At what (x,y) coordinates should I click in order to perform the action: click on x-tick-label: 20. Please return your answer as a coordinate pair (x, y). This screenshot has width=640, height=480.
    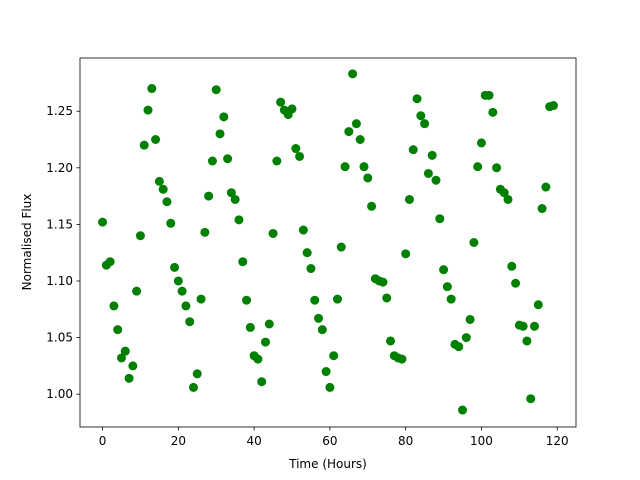
    Looking at the image, I should click on (178, 441).